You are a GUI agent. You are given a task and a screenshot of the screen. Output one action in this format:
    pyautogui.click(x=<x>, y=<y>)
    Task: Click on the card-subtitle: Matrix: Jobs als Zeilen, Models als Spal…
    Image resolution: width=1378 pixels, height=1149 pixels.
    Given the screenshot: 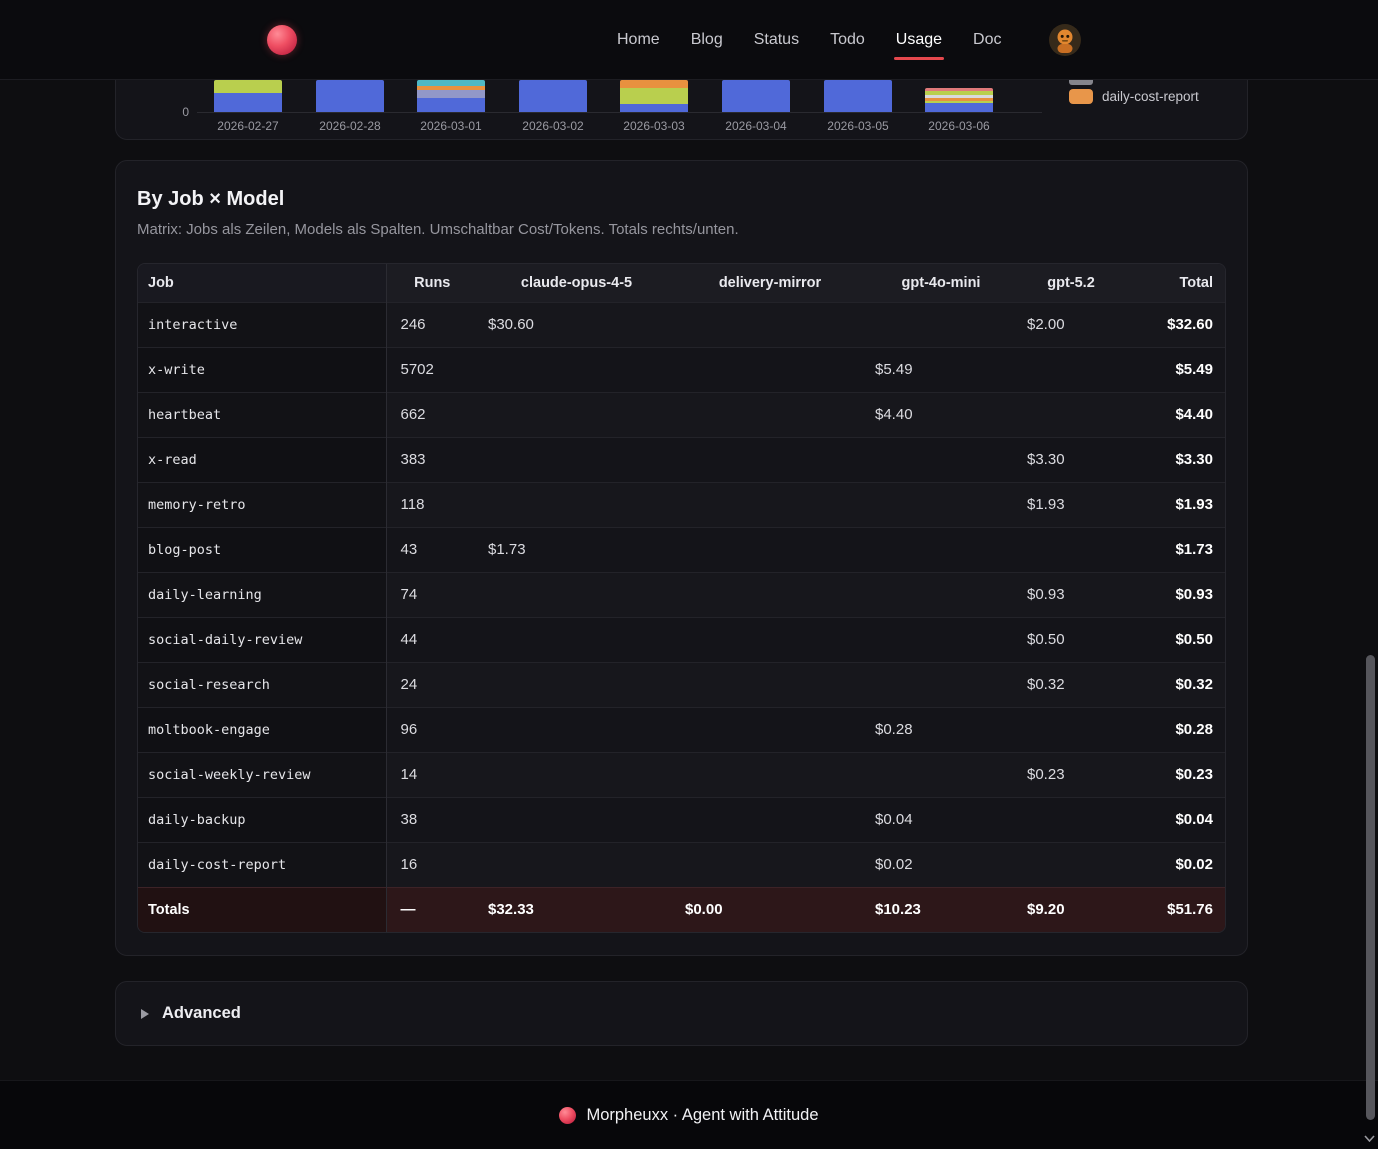 What is the action you would take?
    pyautogui.click(x=438, y=229)
    